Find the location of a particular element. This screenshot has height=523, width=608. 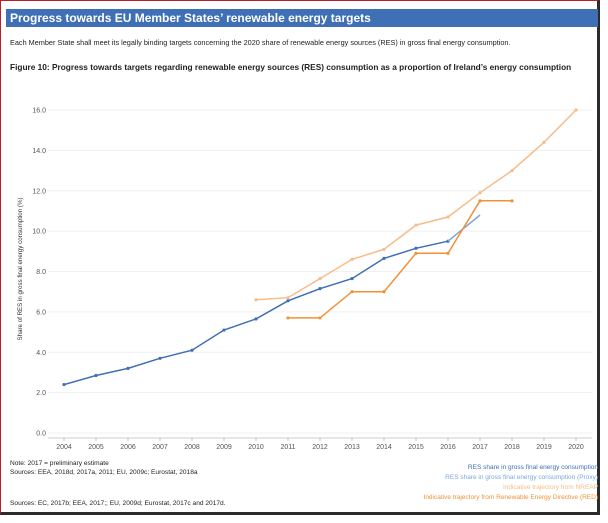

x-tick-label: 2019 is located at coordinates (544, 447).